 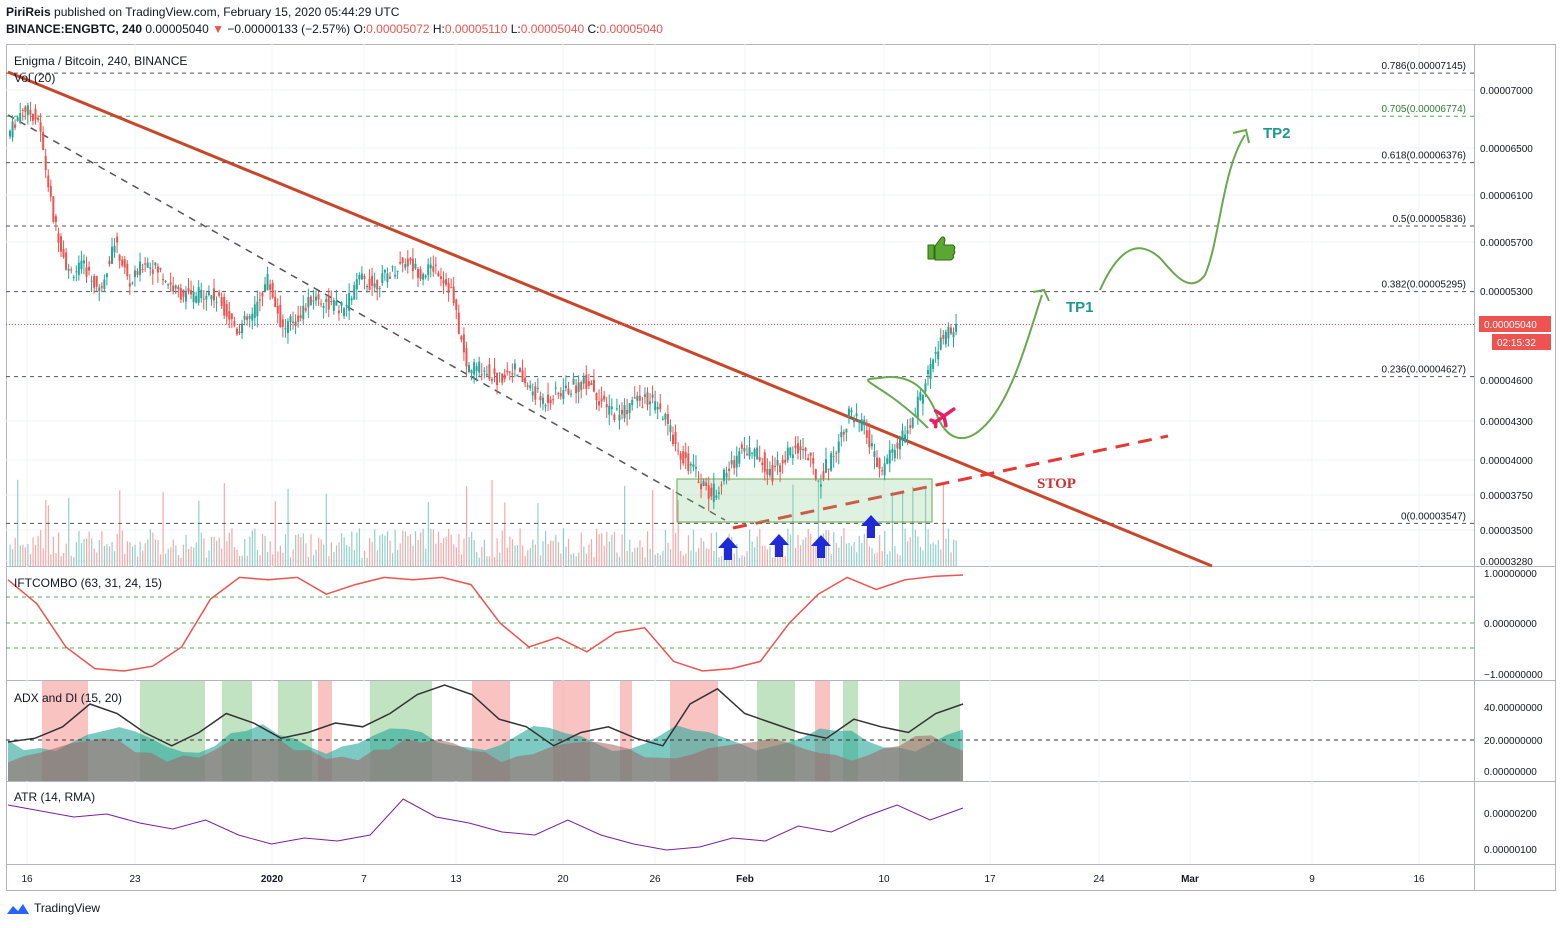 What do you see at coordinates (135, 879) in the screenshot?
I see `time-tick-label: 23` at bounding box center [135, 879].